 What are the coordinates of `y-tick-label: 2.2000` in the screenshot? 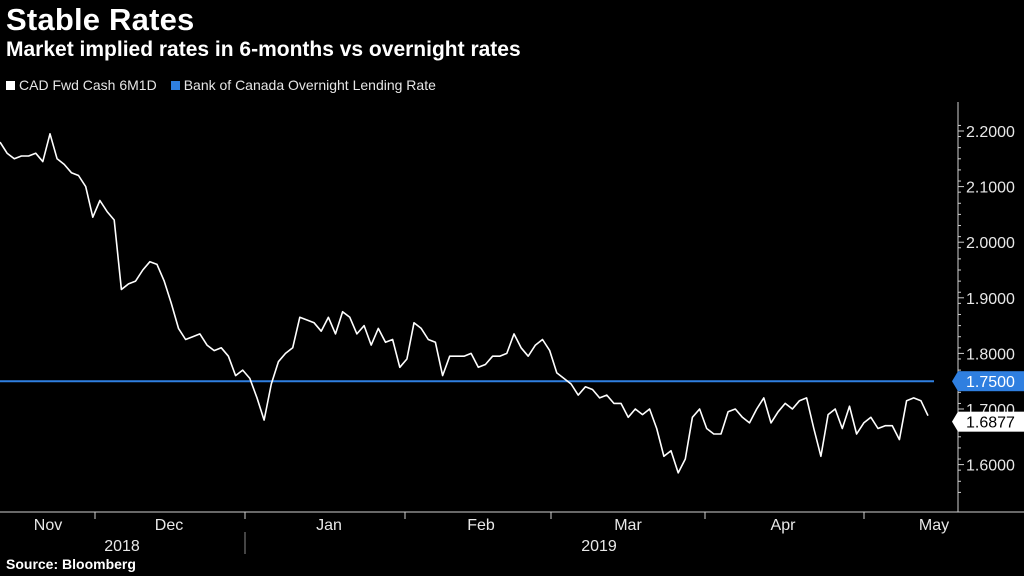 It's located at (990, 132).